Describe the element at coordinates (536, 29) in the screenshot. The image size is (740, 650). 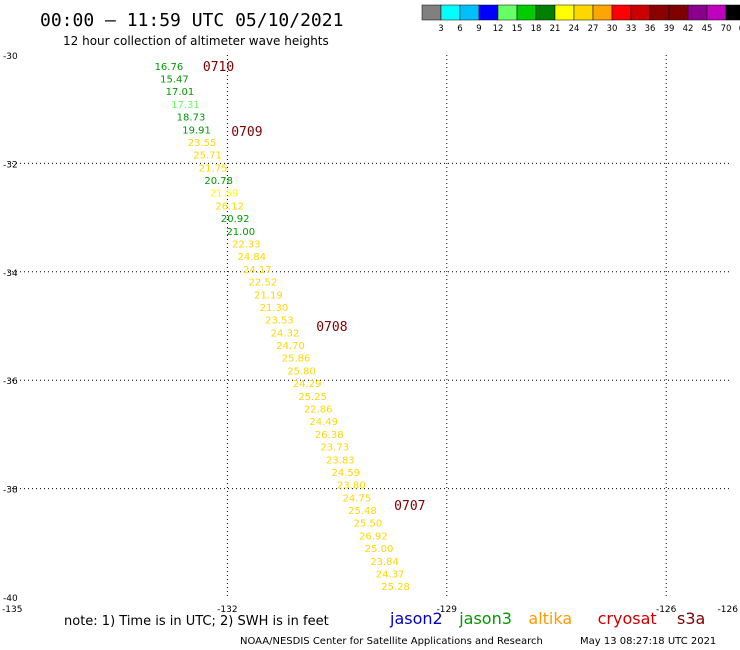
I see `legend-label: 18` at that location.